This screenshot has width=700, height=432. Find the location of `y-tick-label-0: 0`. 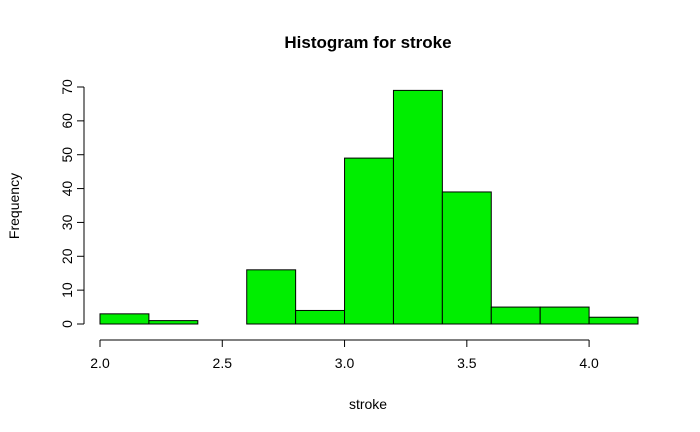

y-tick-label-0: 0 is located at coordinates (67, 324).